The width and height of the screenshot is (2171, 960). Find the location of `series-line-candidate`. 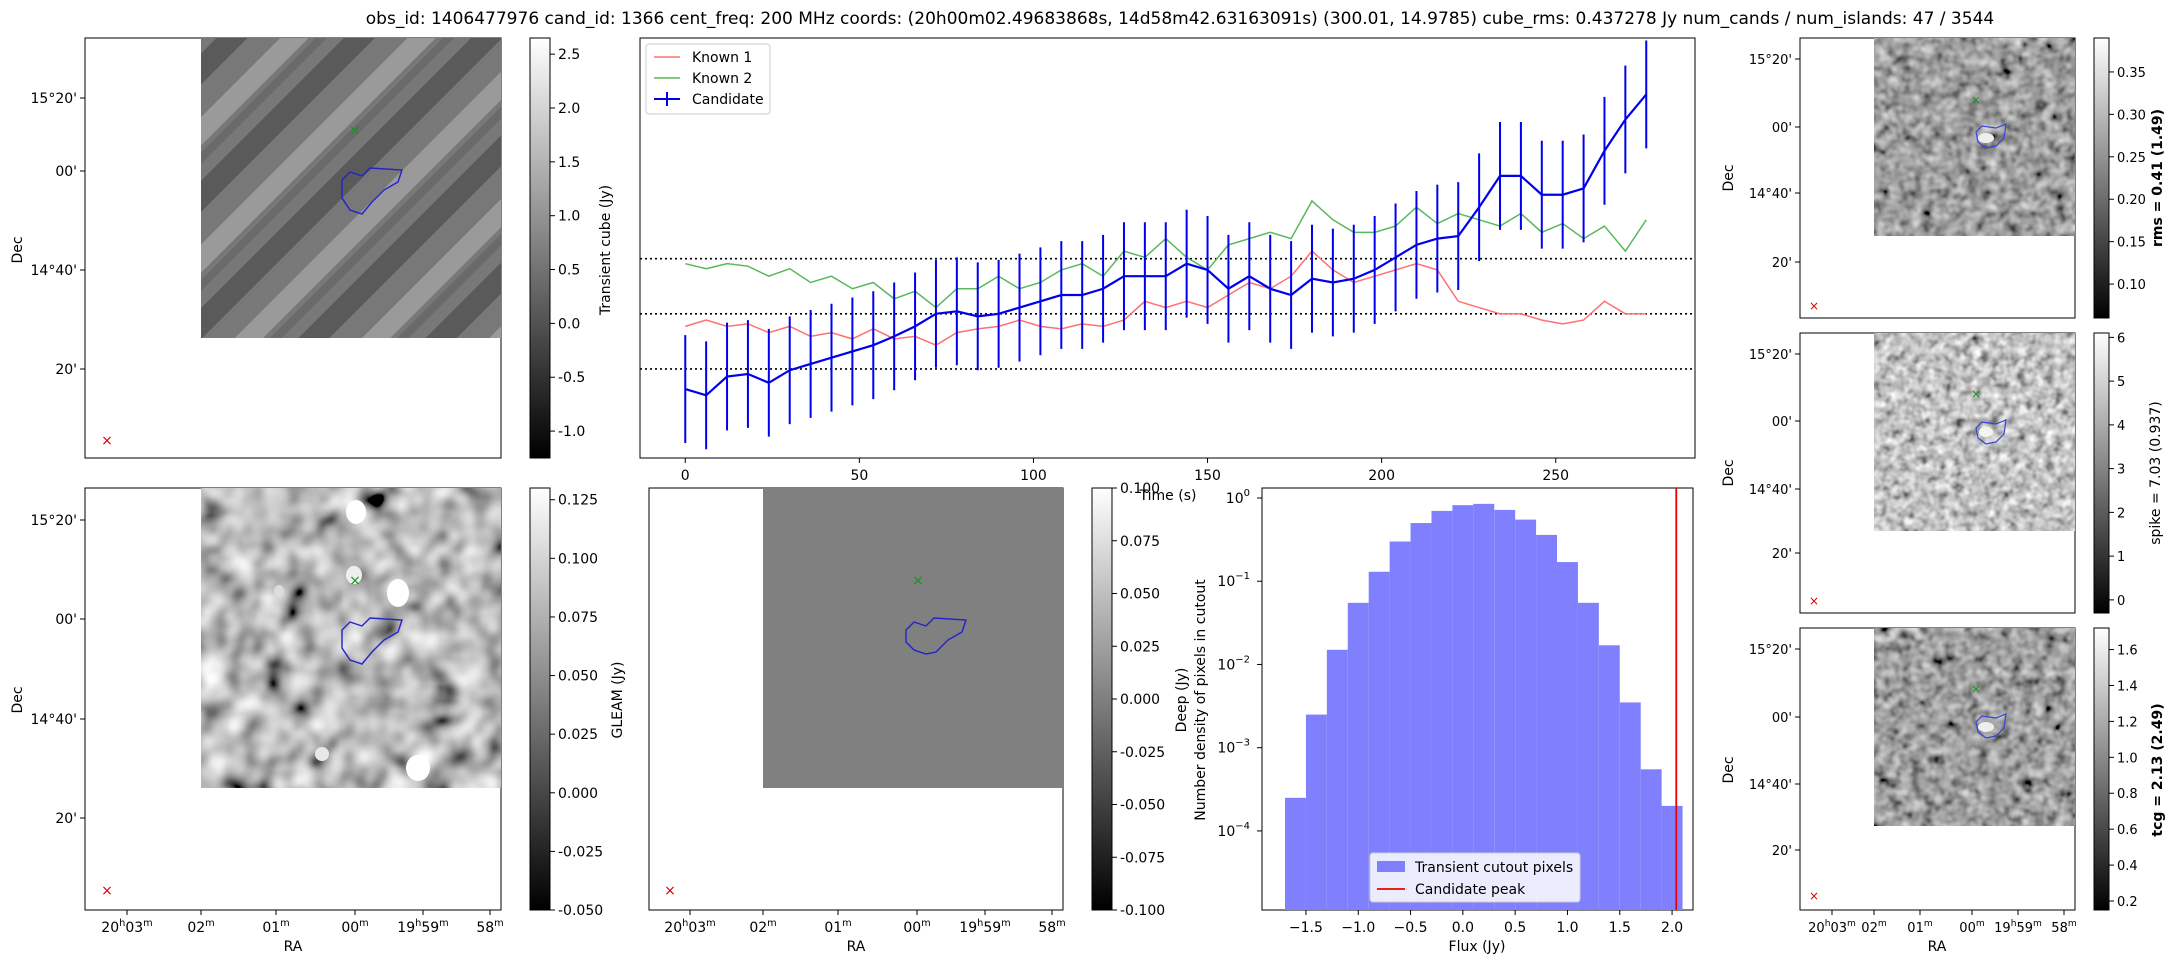

series-line-candidate is located at coordinates (1166, 245).